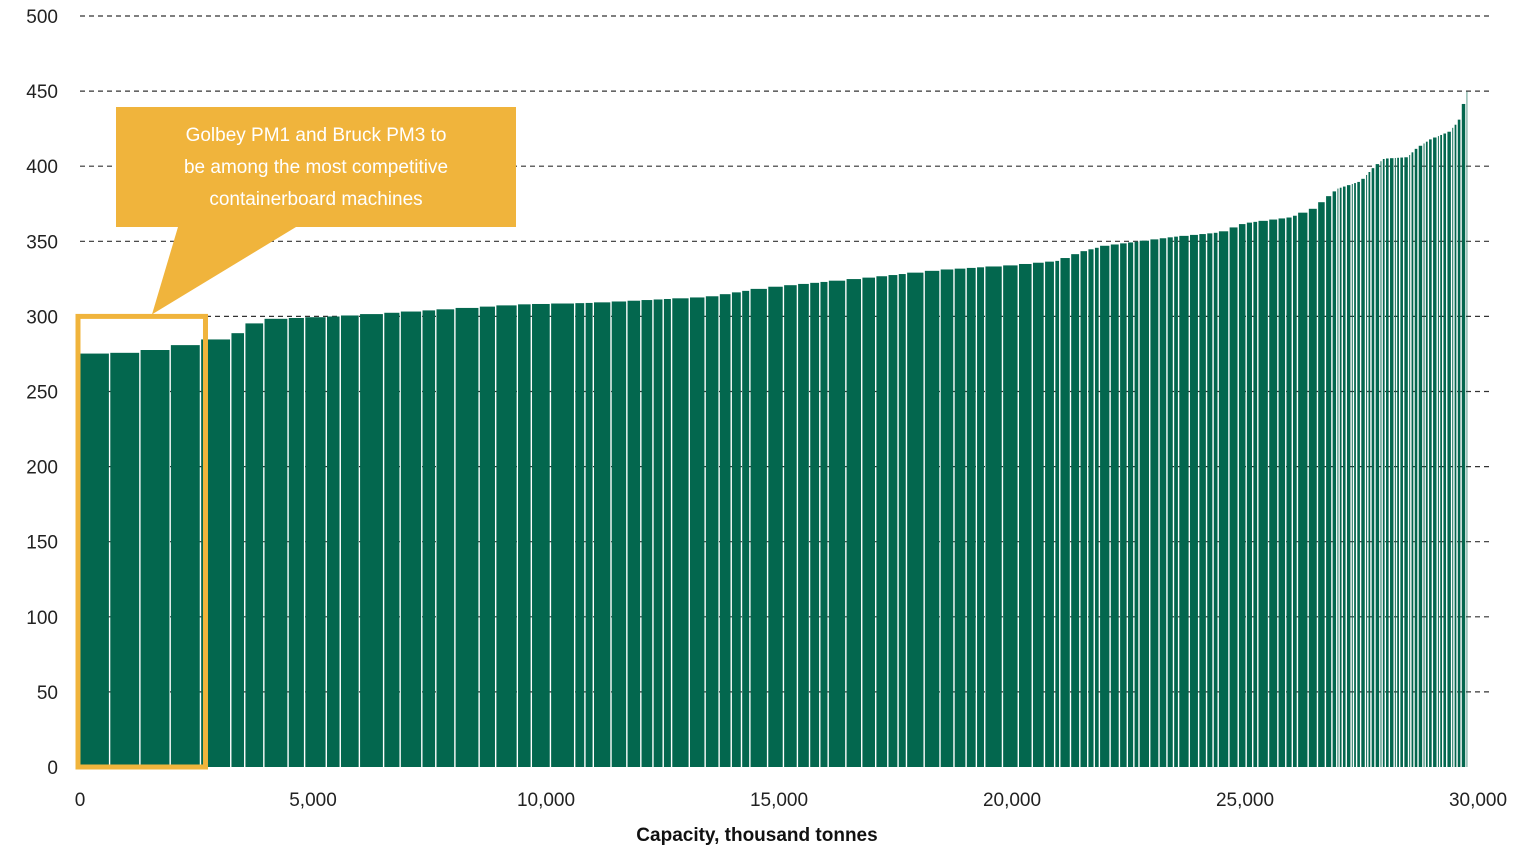 The width and height of the screenshot is (1529, 851). I want to click on y-tick-label: 150, so click(42, 543).